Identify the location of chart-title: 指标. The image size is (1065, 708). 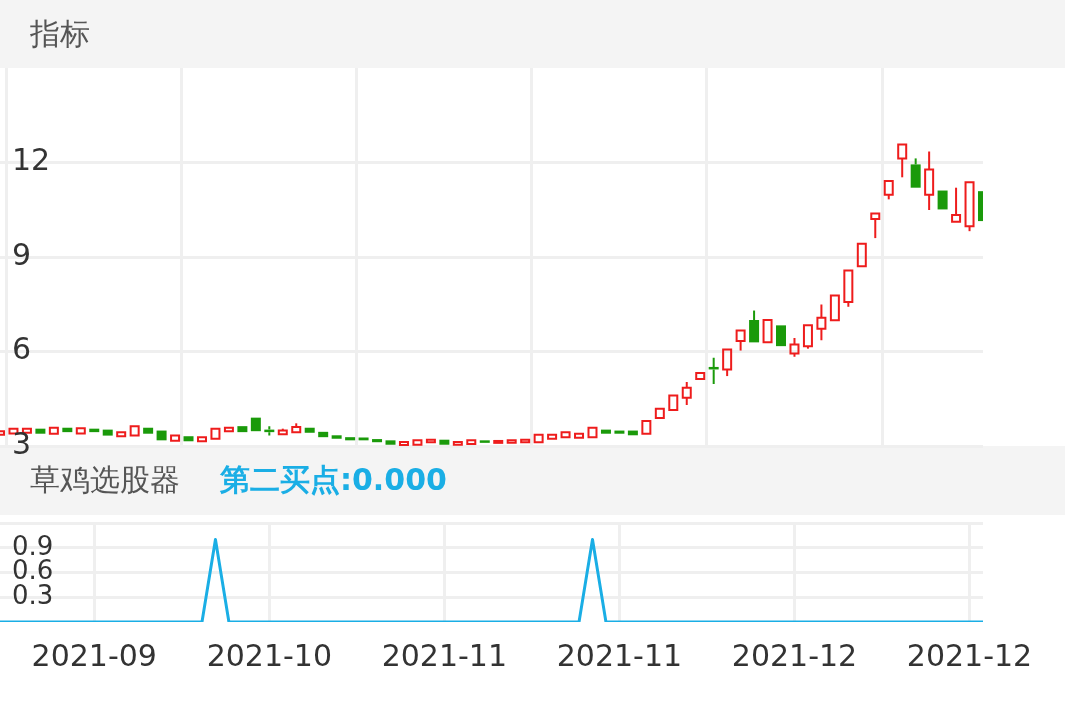
(60, 33).